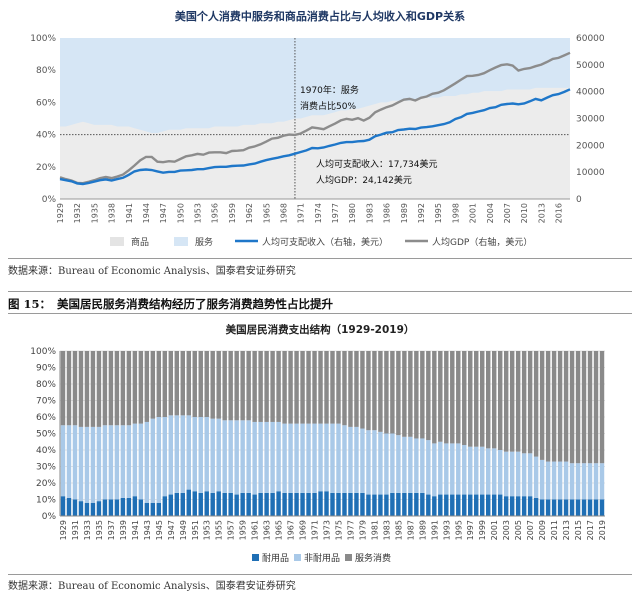 The height and width of the screenshot is (593, 640). What do you see at coordinates (46, 402) in the screenshot?
I see `y-tick-label: 70%` at bounding box center [46, 402].